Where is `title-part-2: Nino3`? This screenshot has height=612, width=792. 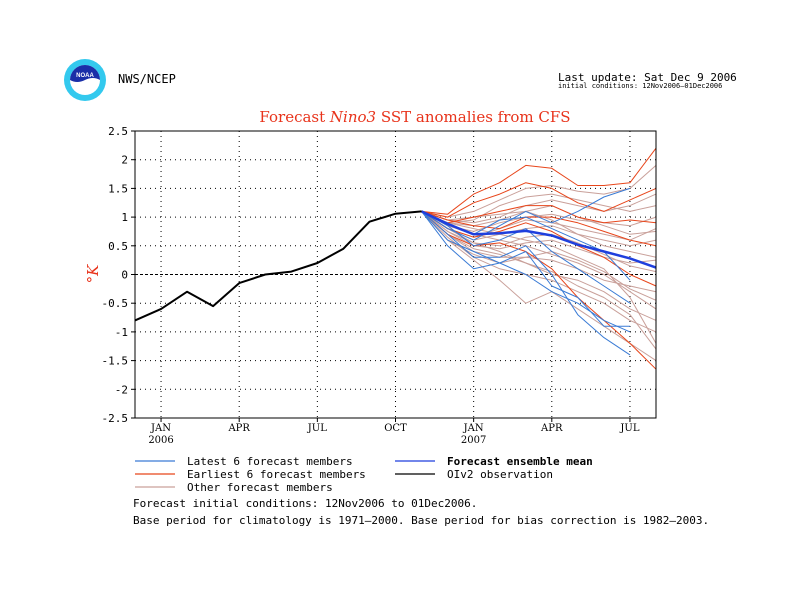 title-part-2: Nino3 is located at coordinates (352, 117).